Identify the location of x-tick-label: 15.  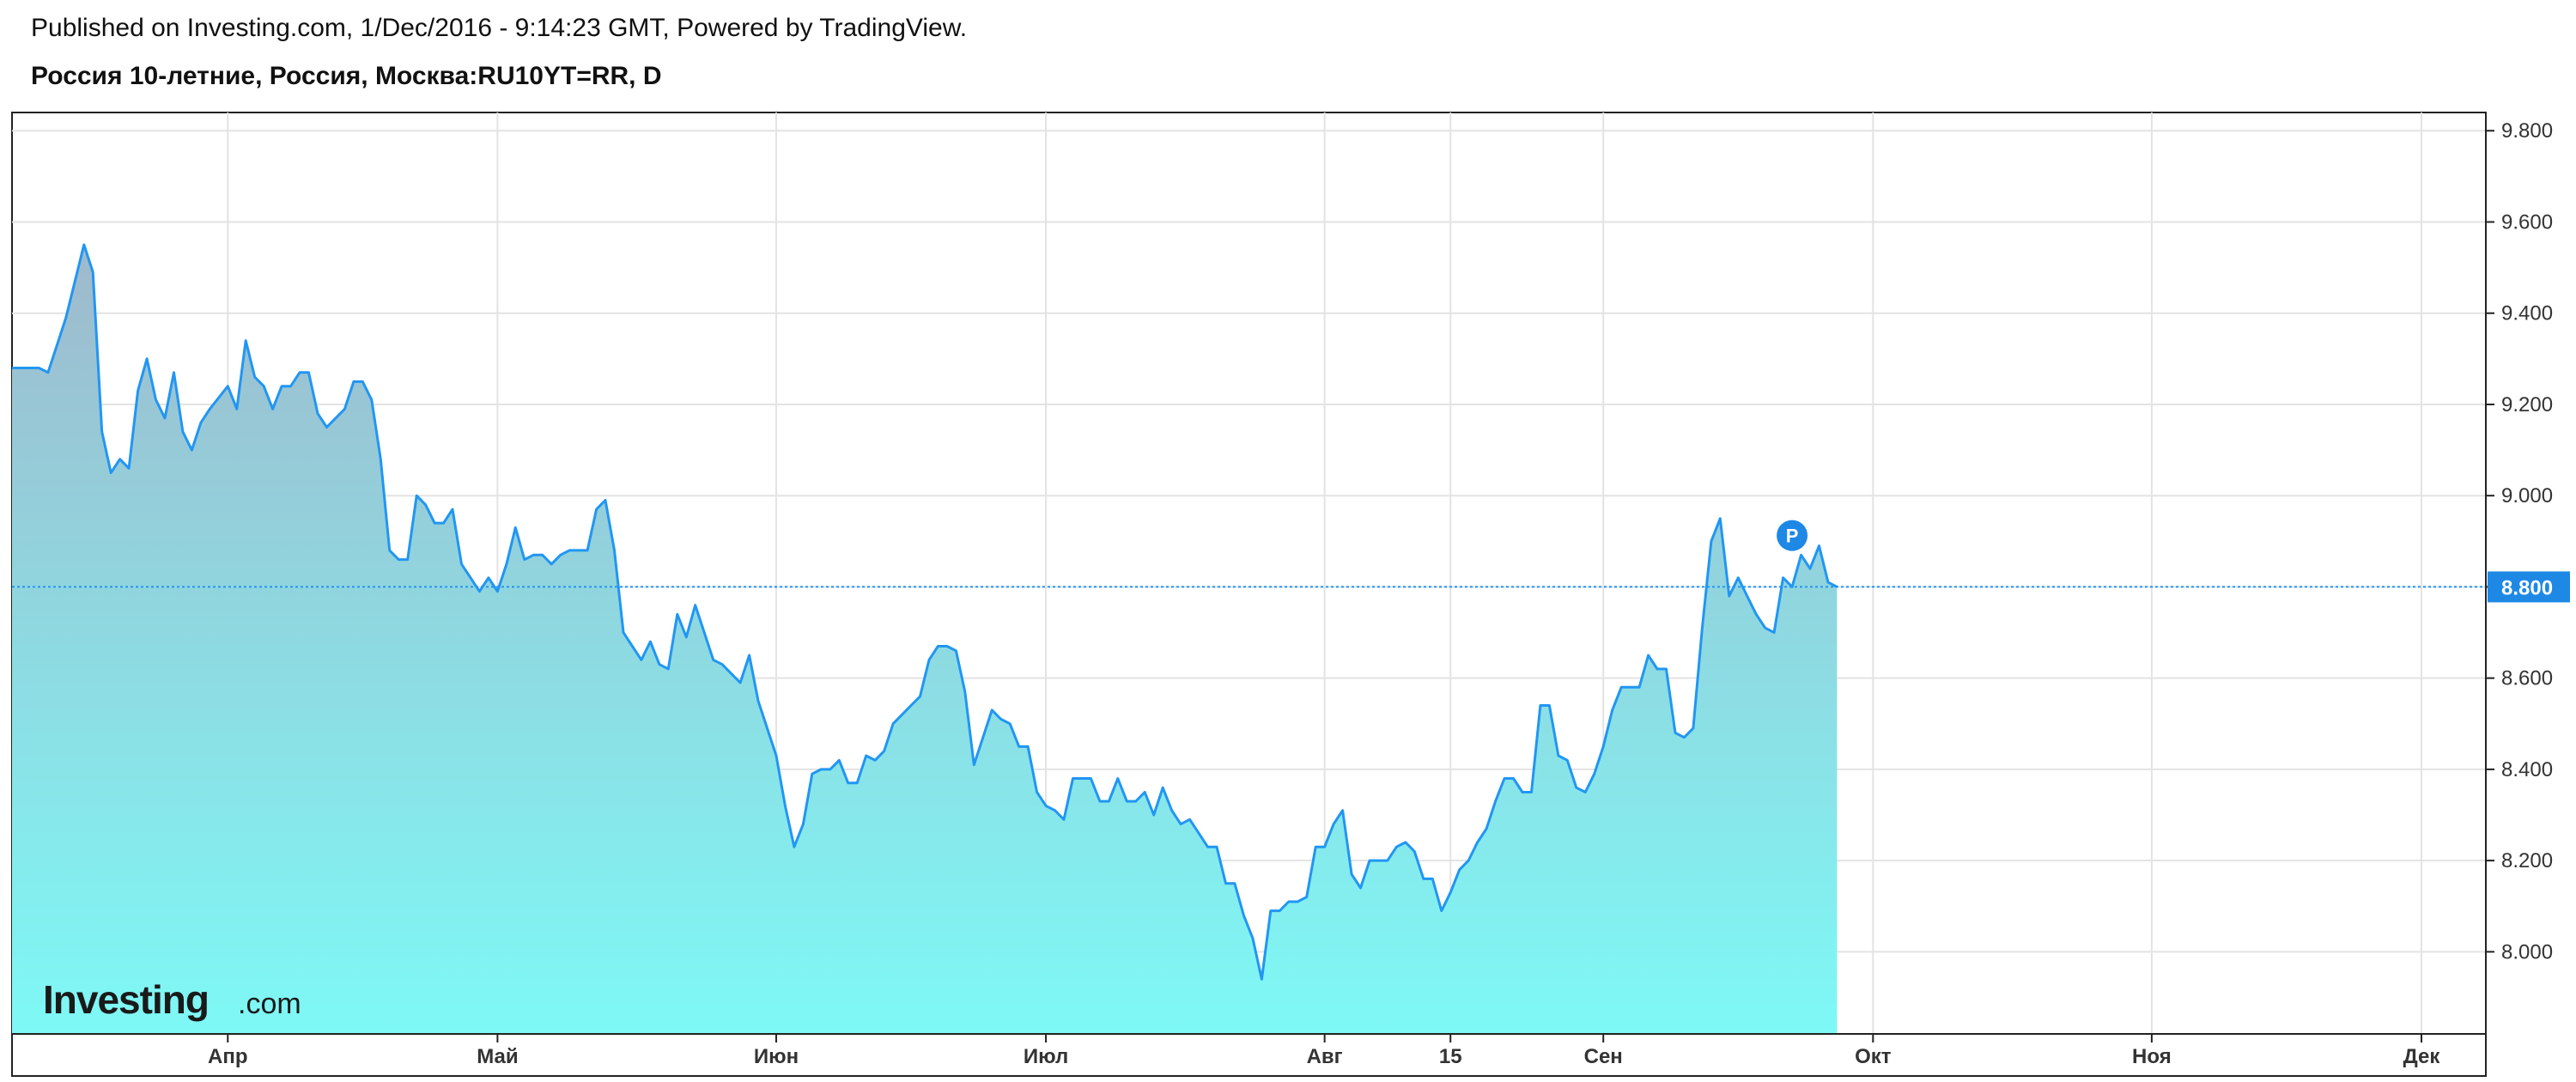
(1451, 1056).